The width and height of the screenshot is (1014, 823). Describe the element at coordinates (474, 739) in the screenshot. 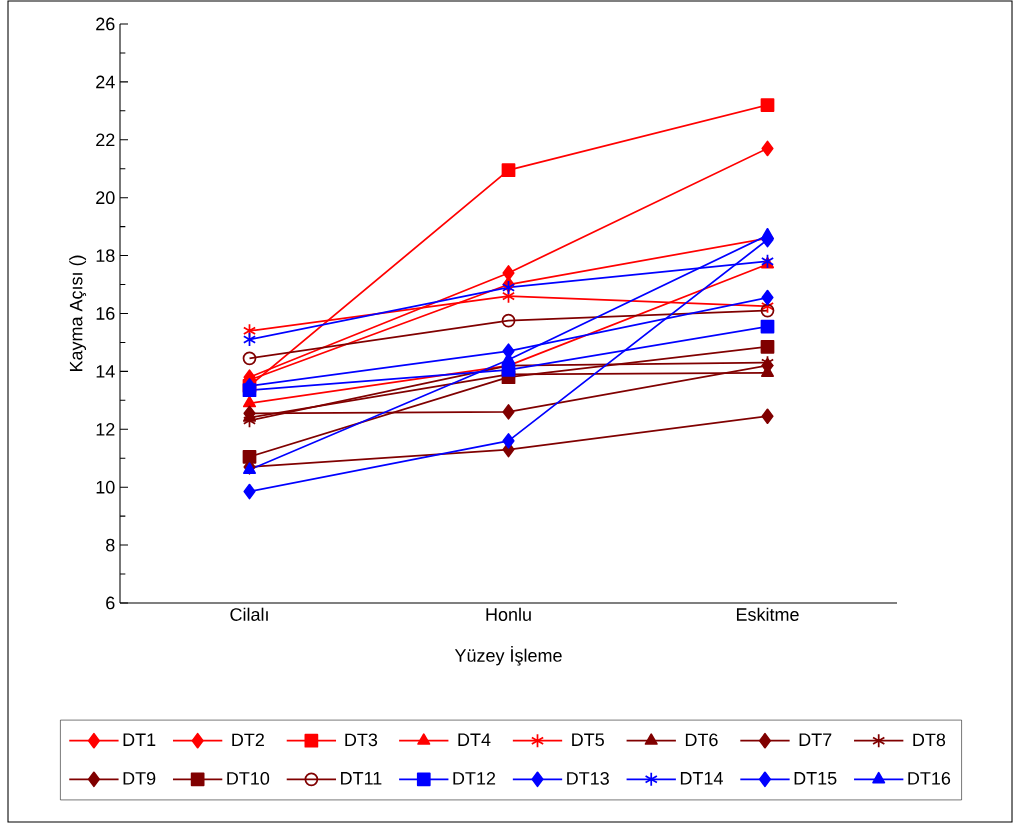

I see `legend-label: DT4` at that location.